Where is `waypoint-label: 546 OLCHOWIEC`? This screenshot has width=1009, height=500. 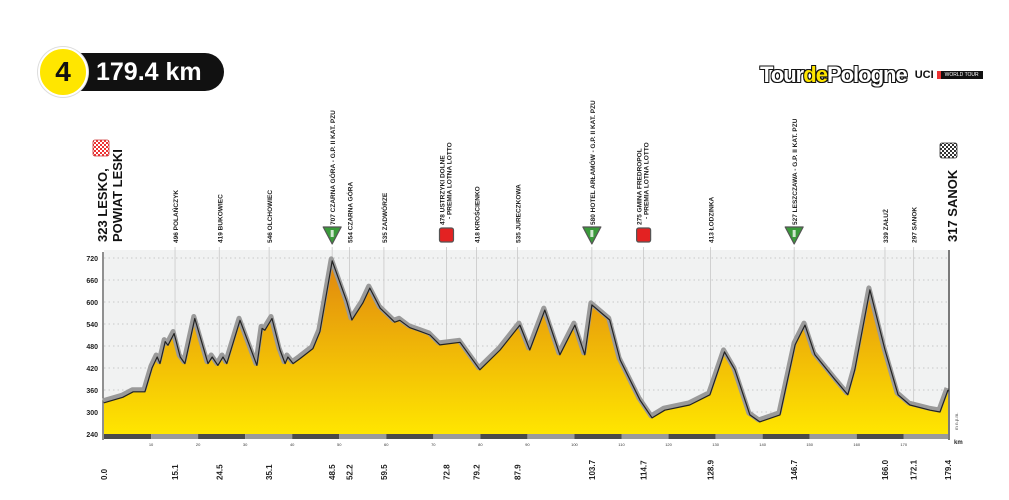 waypoint-label: 546 OLCHOWIEC is located at coordinates (270, 216).